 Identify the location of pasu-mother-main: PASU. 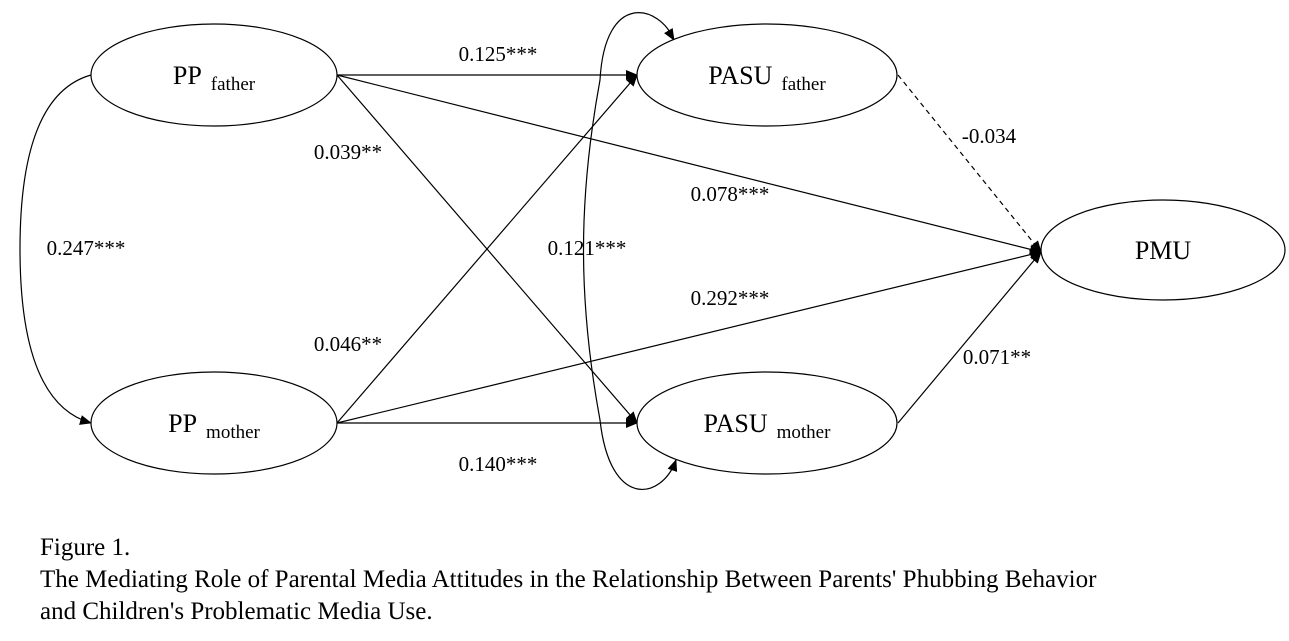
(736, 423).